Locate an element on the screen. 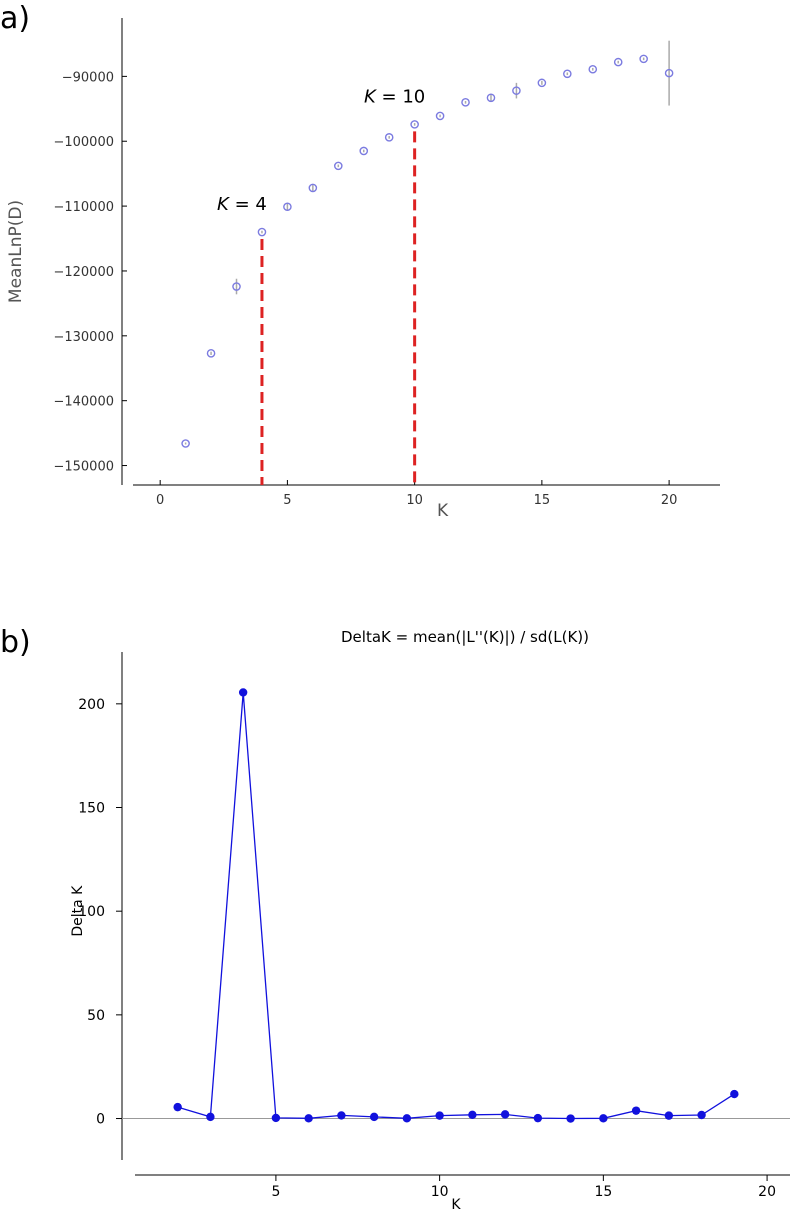 The height and width of the screenshot is (1213, 796). y-tick-label: 100 is located at coordinates (91, 912).